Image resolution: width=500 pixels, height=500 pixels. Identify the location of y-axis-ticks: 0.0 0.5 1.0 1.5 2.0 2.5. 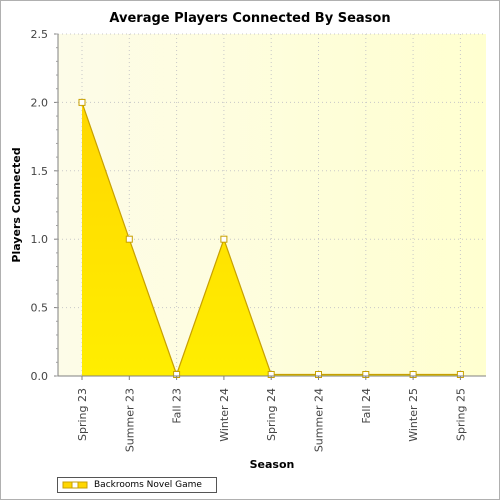
(44, 205).